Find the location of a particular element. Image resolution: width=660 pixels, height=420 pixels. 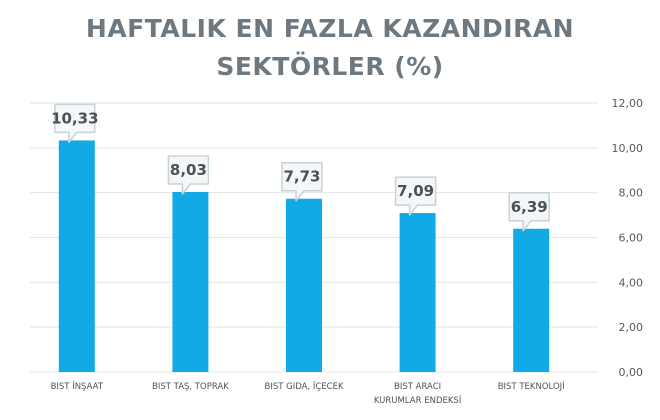

data-label: 6,39 is located at coordinates (529, 207).